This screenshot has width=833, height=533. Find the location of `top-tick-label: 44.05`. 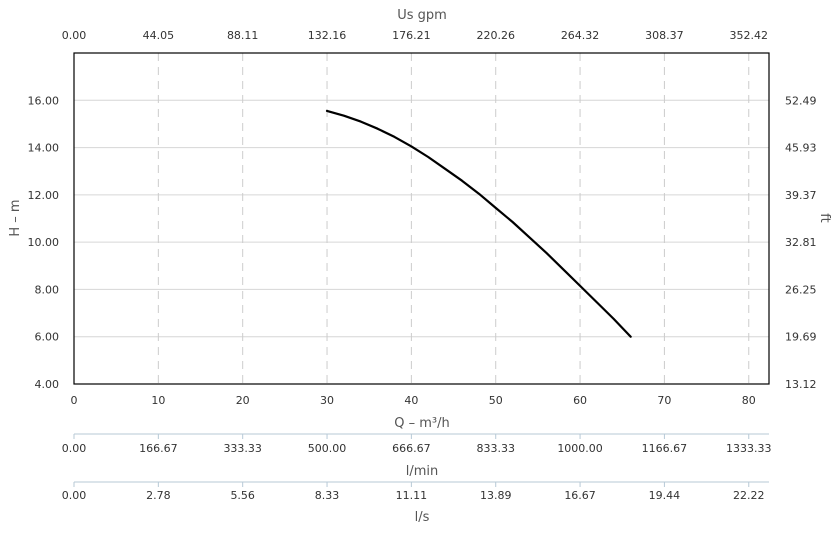

top-tick-label: 44.05 is located at coordinates (159, 35).